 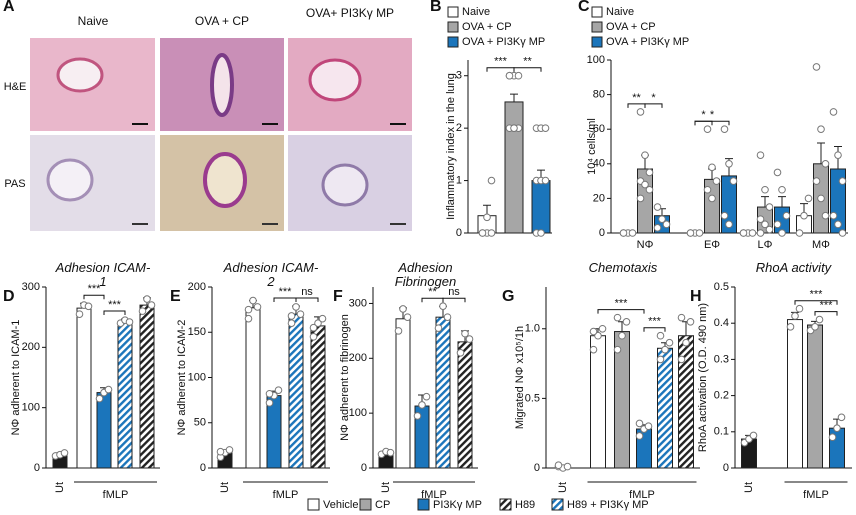 I want to click on y-tick-label: 40, so click(x=599, y=164).